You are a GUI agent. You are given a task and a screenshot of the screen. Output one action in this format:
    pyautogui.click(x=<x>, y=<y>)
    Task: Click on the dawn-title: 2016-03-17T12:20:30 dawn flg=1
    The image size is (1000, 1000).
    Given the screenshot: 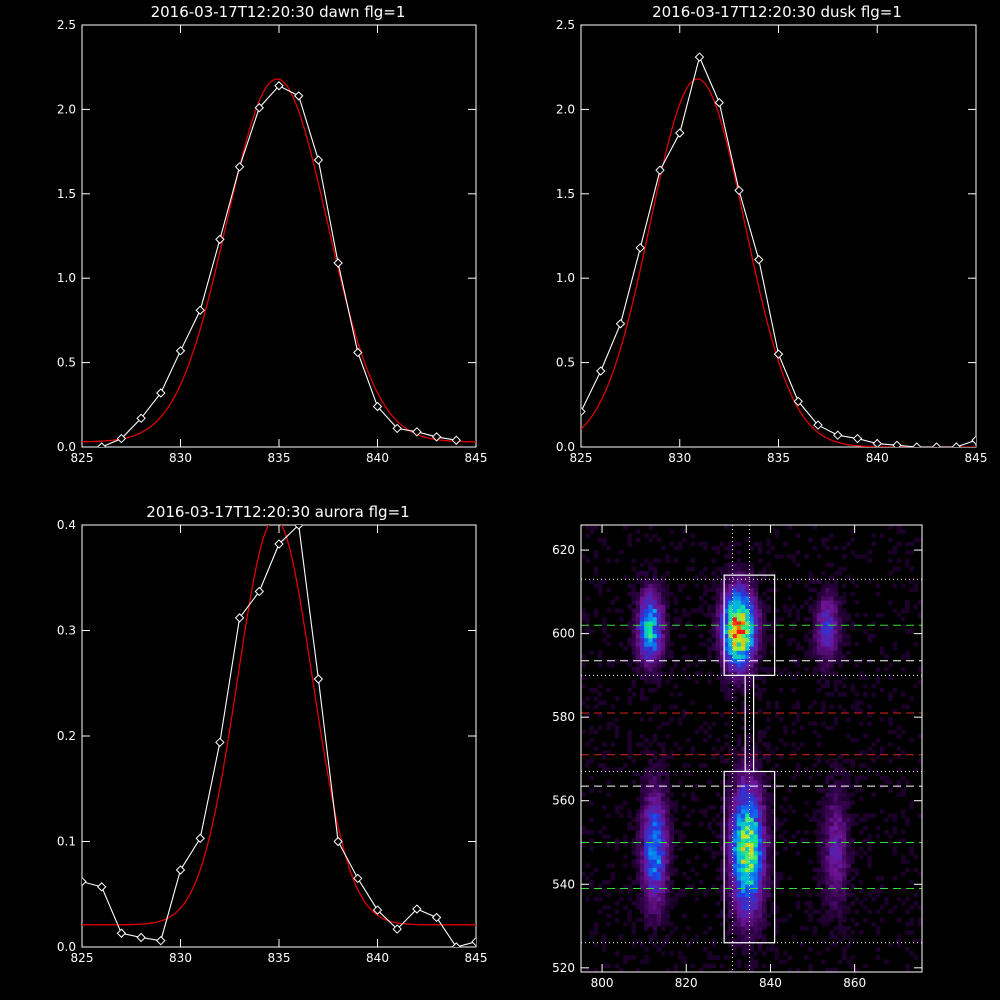 What is the action you would take?
    pyautogui.click(x=278, y=12)
    